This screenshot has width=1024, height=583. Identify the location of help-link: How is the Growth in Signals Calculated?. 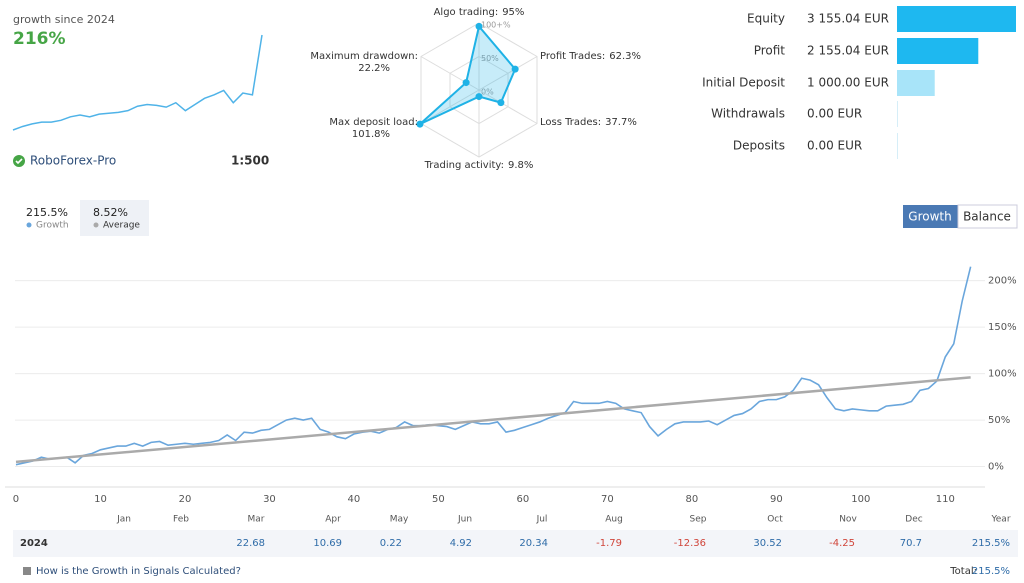
(138, 571).